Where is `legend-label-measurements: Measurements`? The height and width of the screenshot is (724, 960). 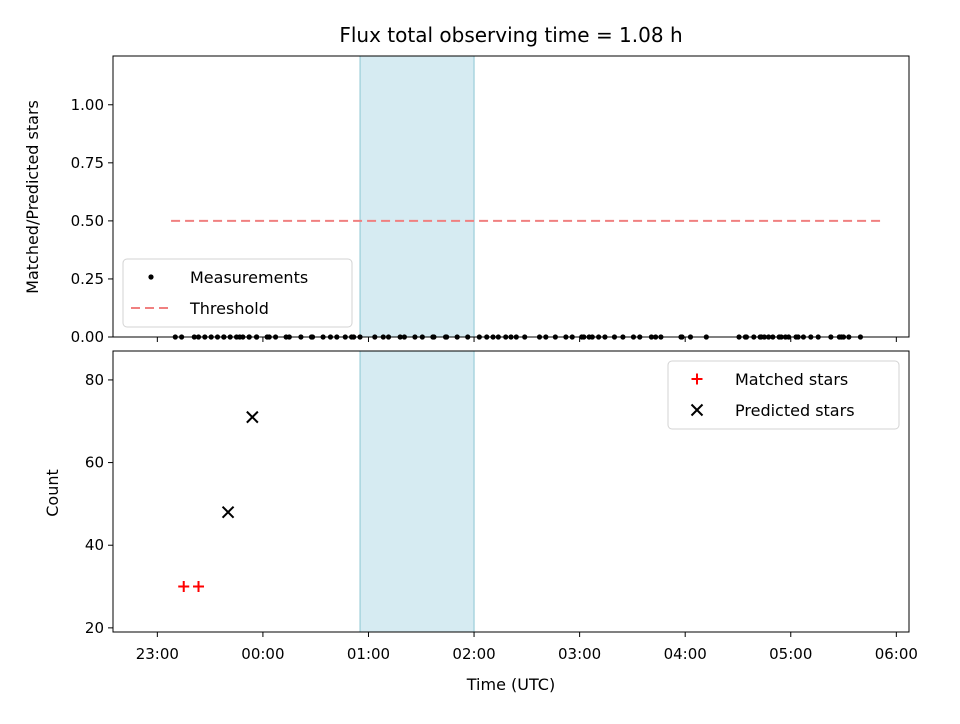 legend-label-measurements: Measurements is located at coordinates (249, 277).